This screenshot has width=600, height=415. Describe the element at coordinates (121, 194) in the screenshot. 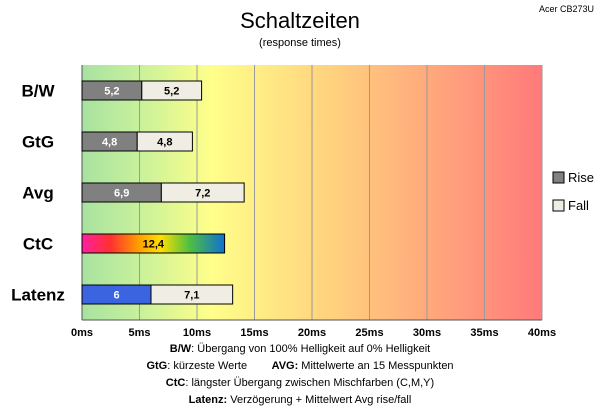

I see `data-label: 6,9` at that location.